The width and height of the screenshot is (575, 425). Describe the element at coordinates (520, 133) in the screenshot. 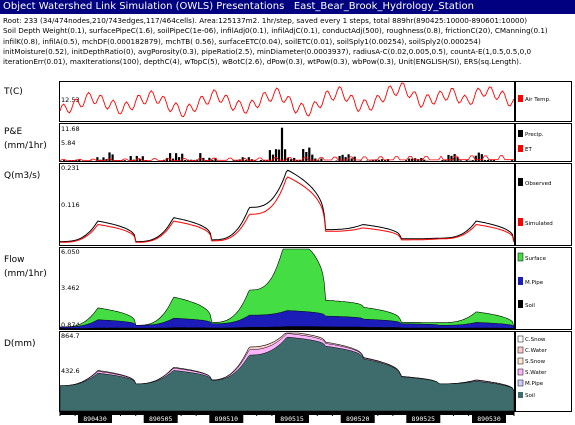

I see `precip-swatch` at that location.